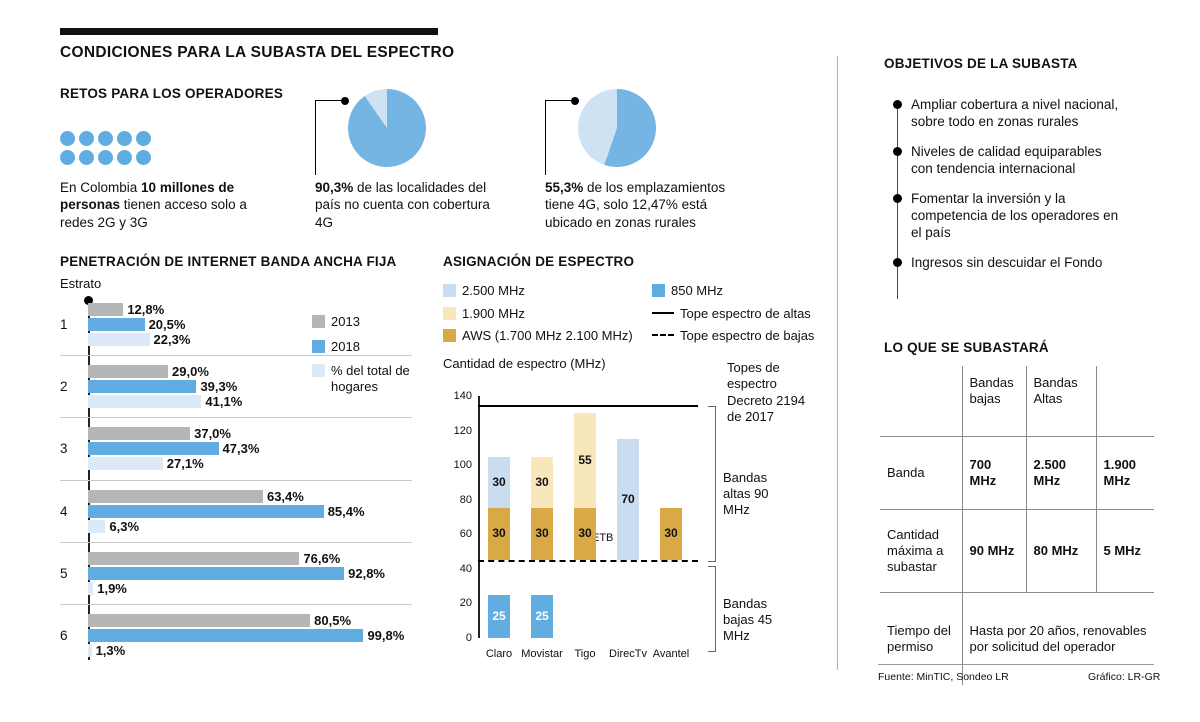 The height and width of the screenshot is (722, 1200). What do you see at coordinates (345, 101) in the screenshot?
I see `pie1-callout-dot-icon` at bounding box center [345, 101].